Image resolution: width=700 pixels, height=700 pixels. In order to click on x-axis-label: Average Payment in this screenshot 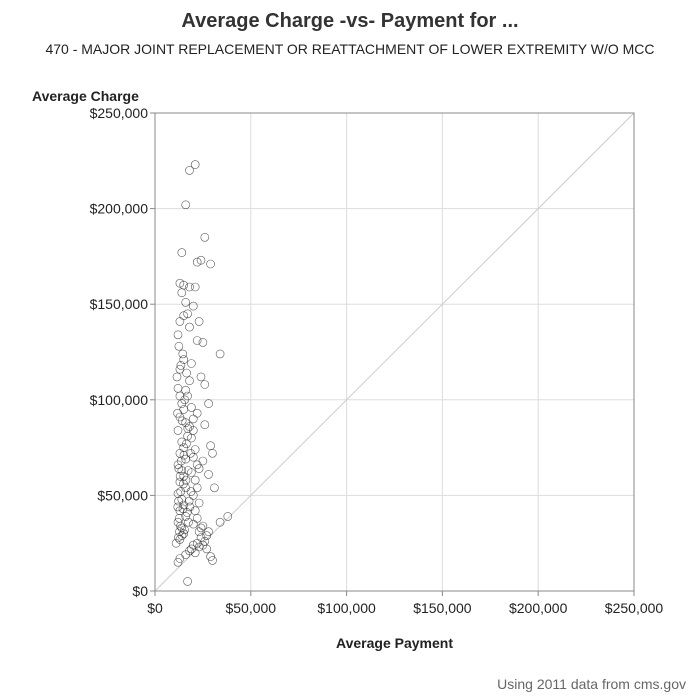, I will do `click(394, 643)`.